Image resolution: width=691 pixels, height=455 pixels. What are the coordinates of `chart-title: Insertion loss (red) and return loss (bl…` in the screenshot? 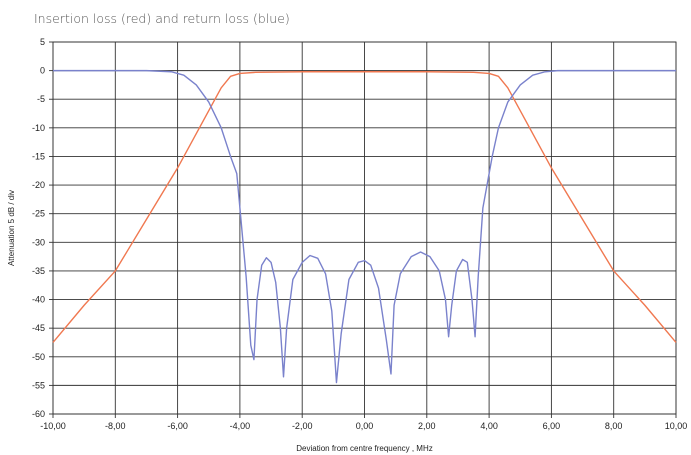 It's located at (162, 18).